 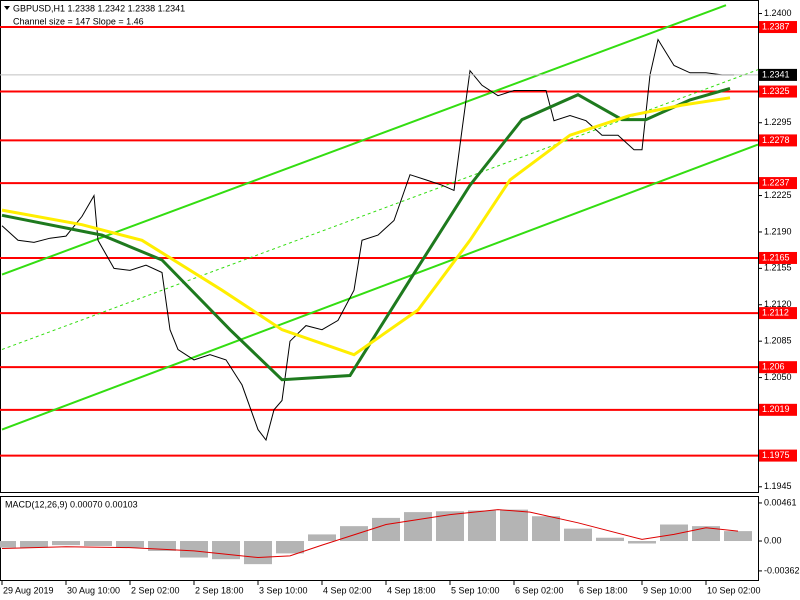 What do you see at coordinates (773, 540) in the screenshot?
I see `y-tick-label: 0.00` at bounding box center [773, 540].